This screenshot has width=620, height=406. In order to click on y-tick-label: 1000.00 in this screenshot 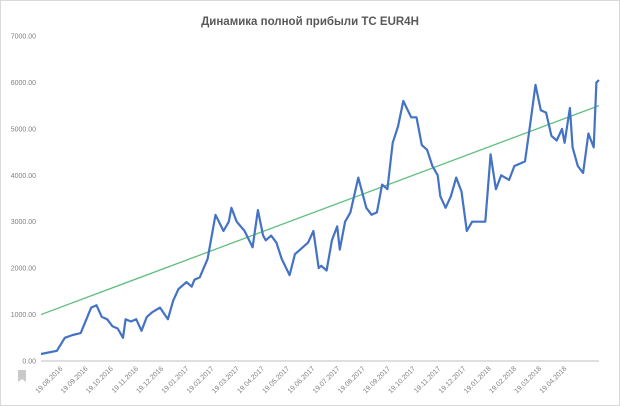, I will do `click(23, 315)`.